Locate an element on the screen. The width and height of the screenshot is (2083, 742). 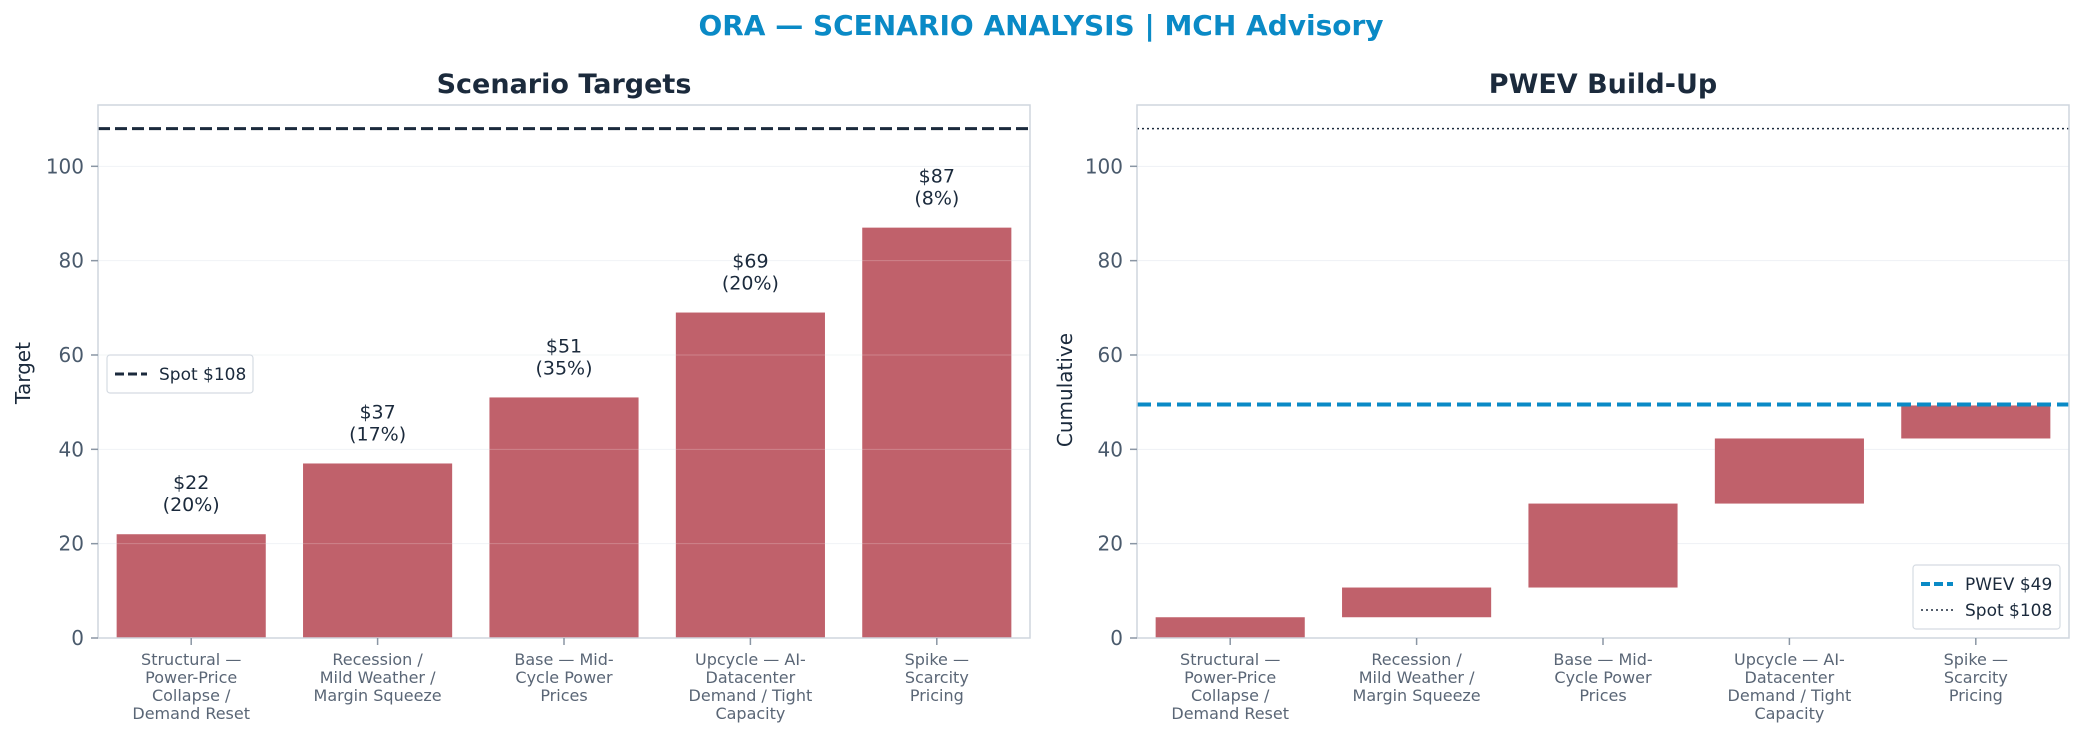
panel2-category-label: Recession / Mild Weather / Margin Squeeze is located at coordinates (1417, 677).